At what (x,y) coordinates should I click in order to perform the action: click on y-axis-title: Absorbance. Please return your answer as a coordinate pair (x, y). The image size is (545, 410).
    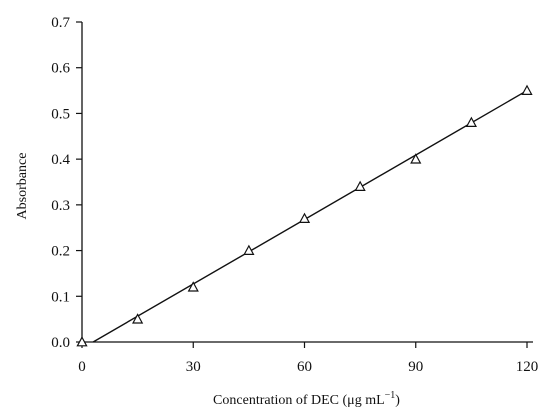
    Looking at the image, I should click on (22, 186).